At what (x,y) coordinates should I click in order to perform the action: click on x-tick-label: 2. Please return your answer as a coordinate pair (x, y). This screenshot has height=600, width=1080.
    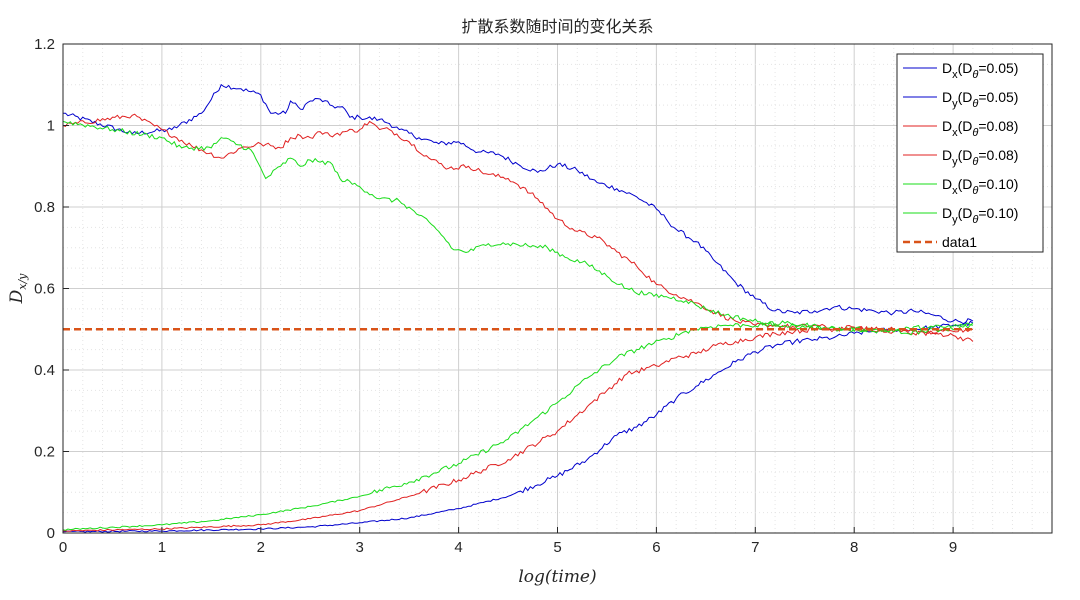
    Looking at the image, I should click on (261, 547).